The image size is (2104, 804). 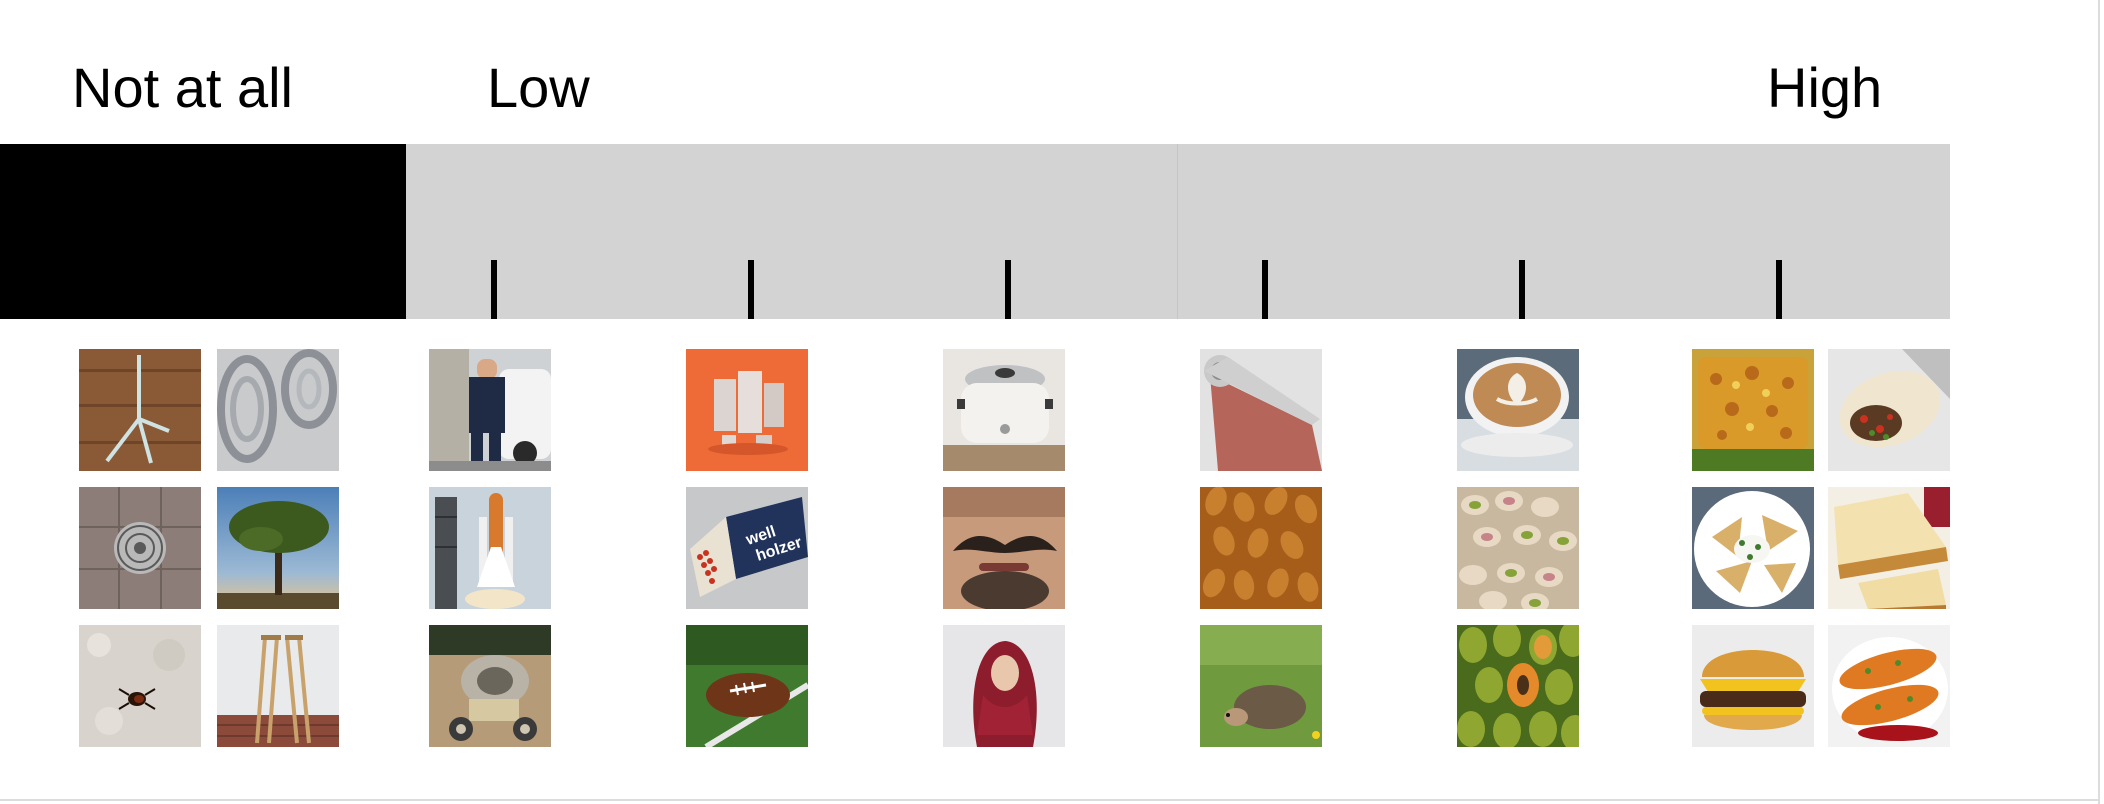 I want to click on midpoint-line, so click(x=1177, y=231).